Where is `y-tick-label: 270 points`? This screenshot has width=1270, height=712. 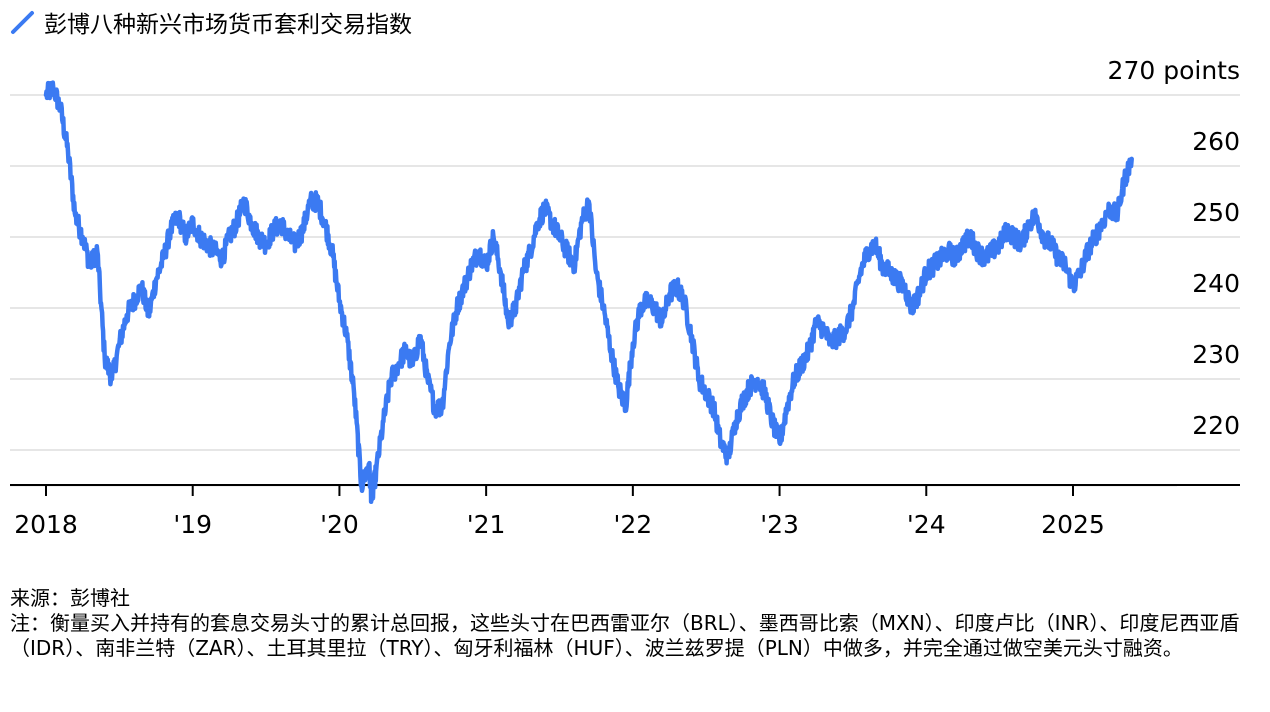
y-tick-label: 270 points is located at coordinates (1174, 70).